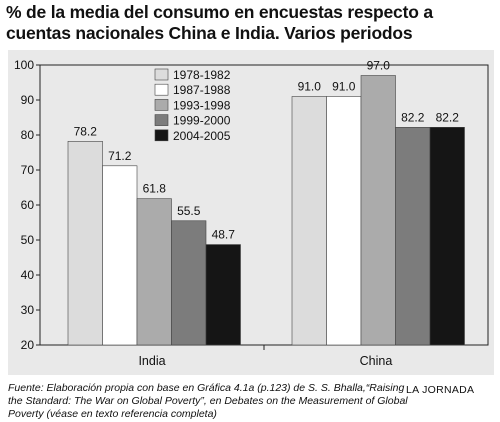 This screenshot has width=500, height=422. Describe the element at coordinates (86, 131) in the screenshot. I see `bar-value-label: 78.2` at that location.